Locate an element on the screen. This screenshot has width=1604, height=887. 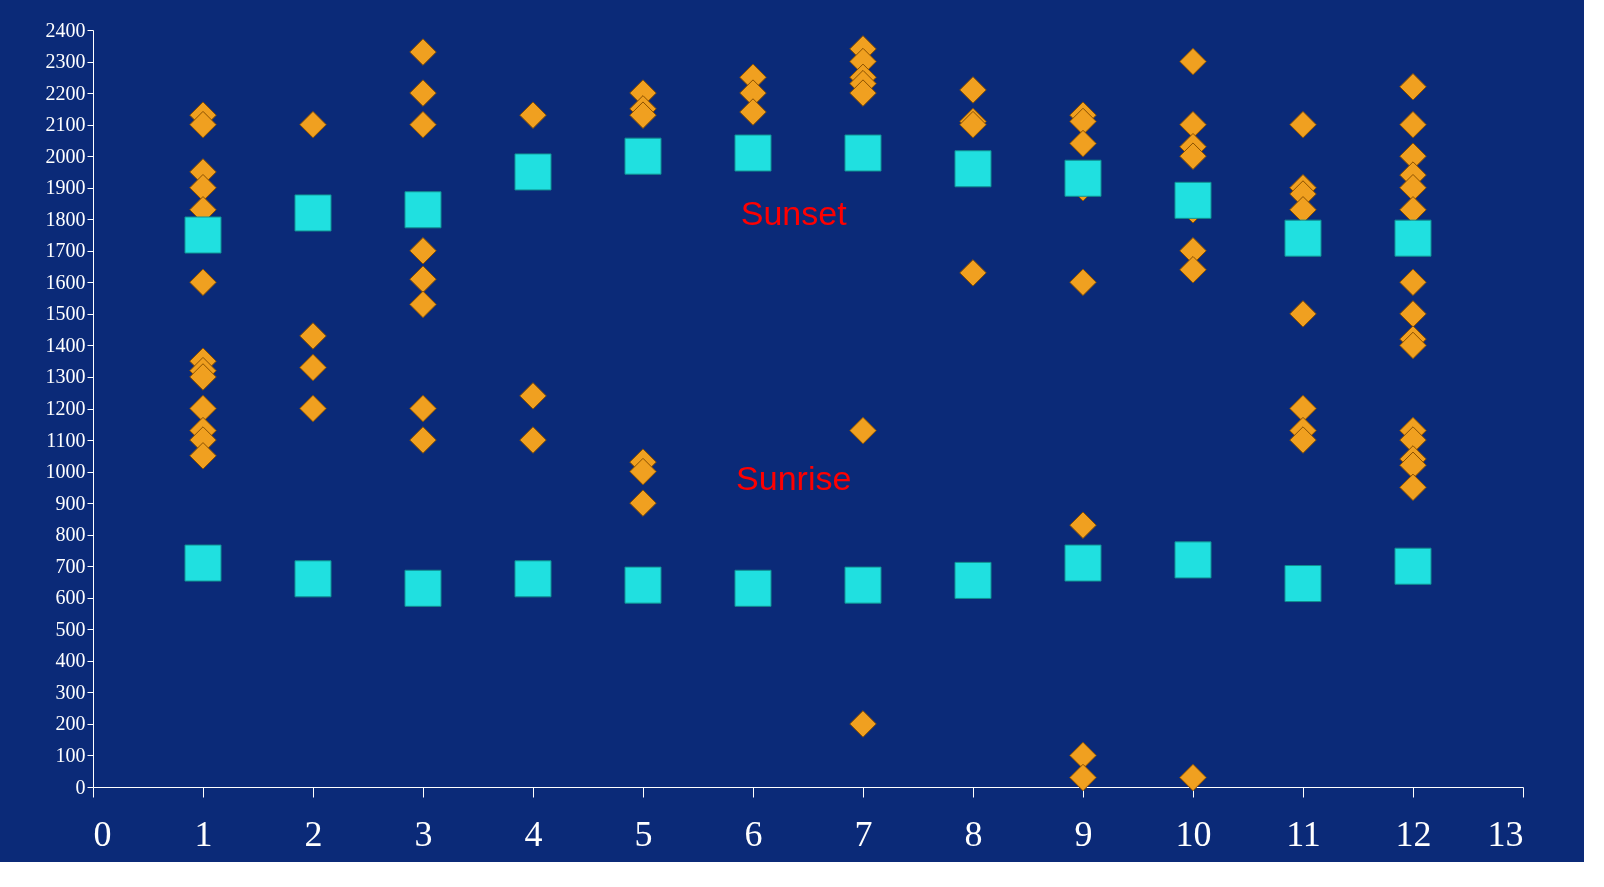
y-tick-label: 2200 is located at coordinates (65, 92).